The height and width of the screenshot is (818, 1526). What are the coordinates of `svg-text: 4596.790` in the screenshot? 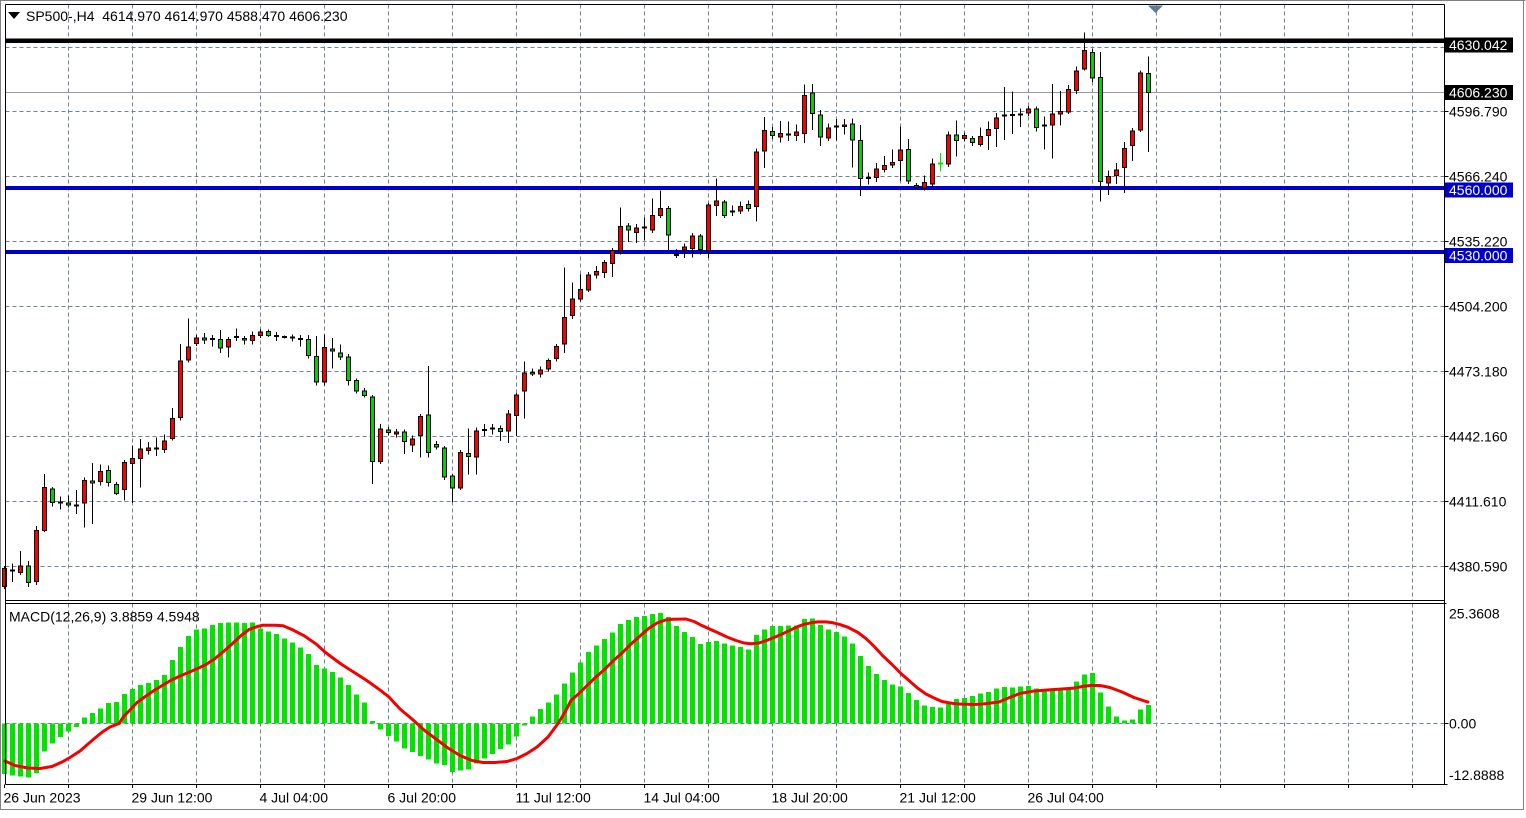 It's located at (1478, 112).